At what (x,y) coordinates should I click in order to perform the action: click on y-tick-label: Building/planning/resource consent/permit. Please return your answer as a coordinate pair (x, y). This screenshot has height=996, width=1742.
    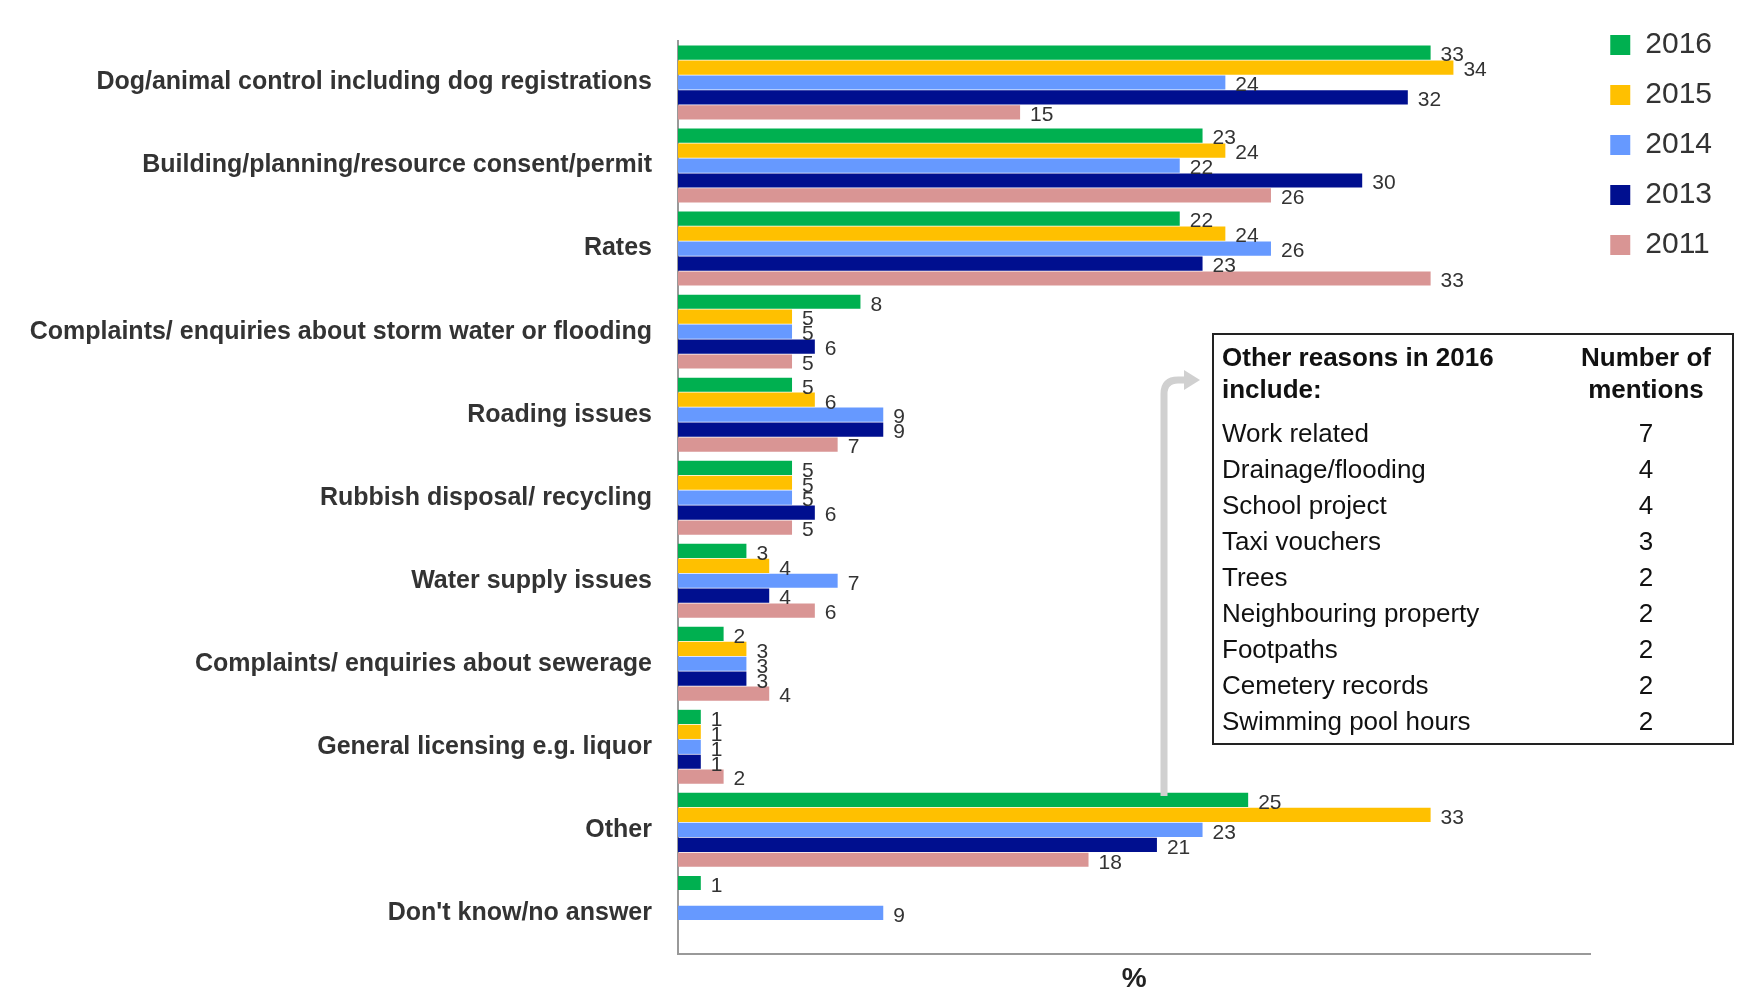
    Looking at the image, I should click on (397, 163).